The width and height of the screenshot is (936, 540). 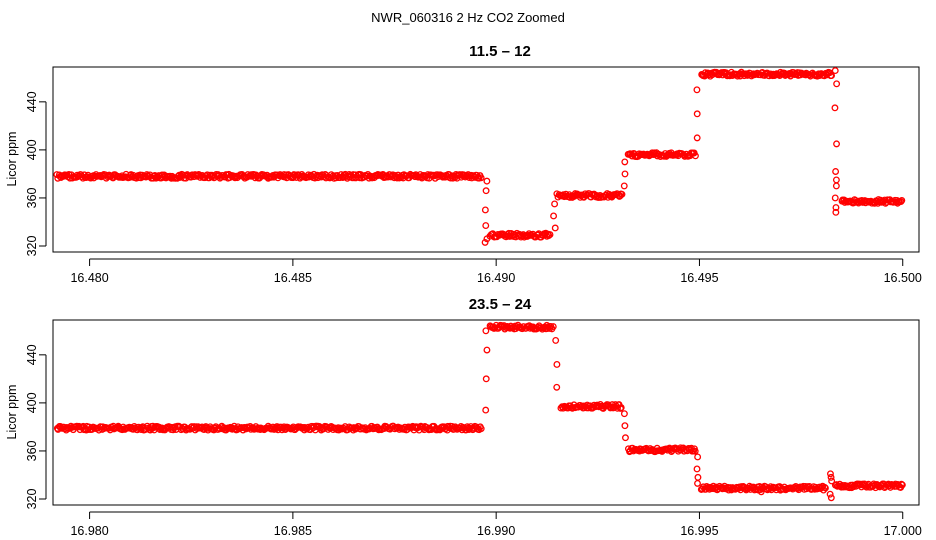 What do you see at coordinates (496, 278) in the screenshot?
I see `x-tick-label: 16.490` at bounding box center [496, 278].